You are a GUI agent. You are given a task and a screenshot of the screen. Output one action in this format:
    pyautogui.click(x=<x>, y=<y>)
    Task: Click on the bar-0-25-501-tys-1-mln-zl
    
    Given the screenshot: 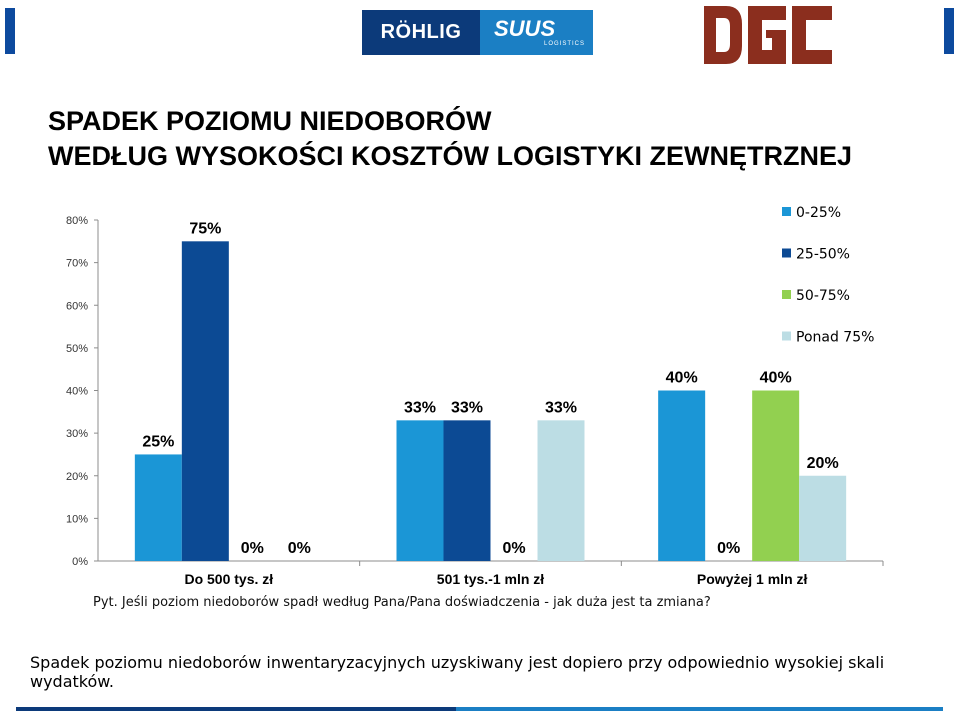 What is the action you would take?
    pyautogui.click(x=420, y=490)
    